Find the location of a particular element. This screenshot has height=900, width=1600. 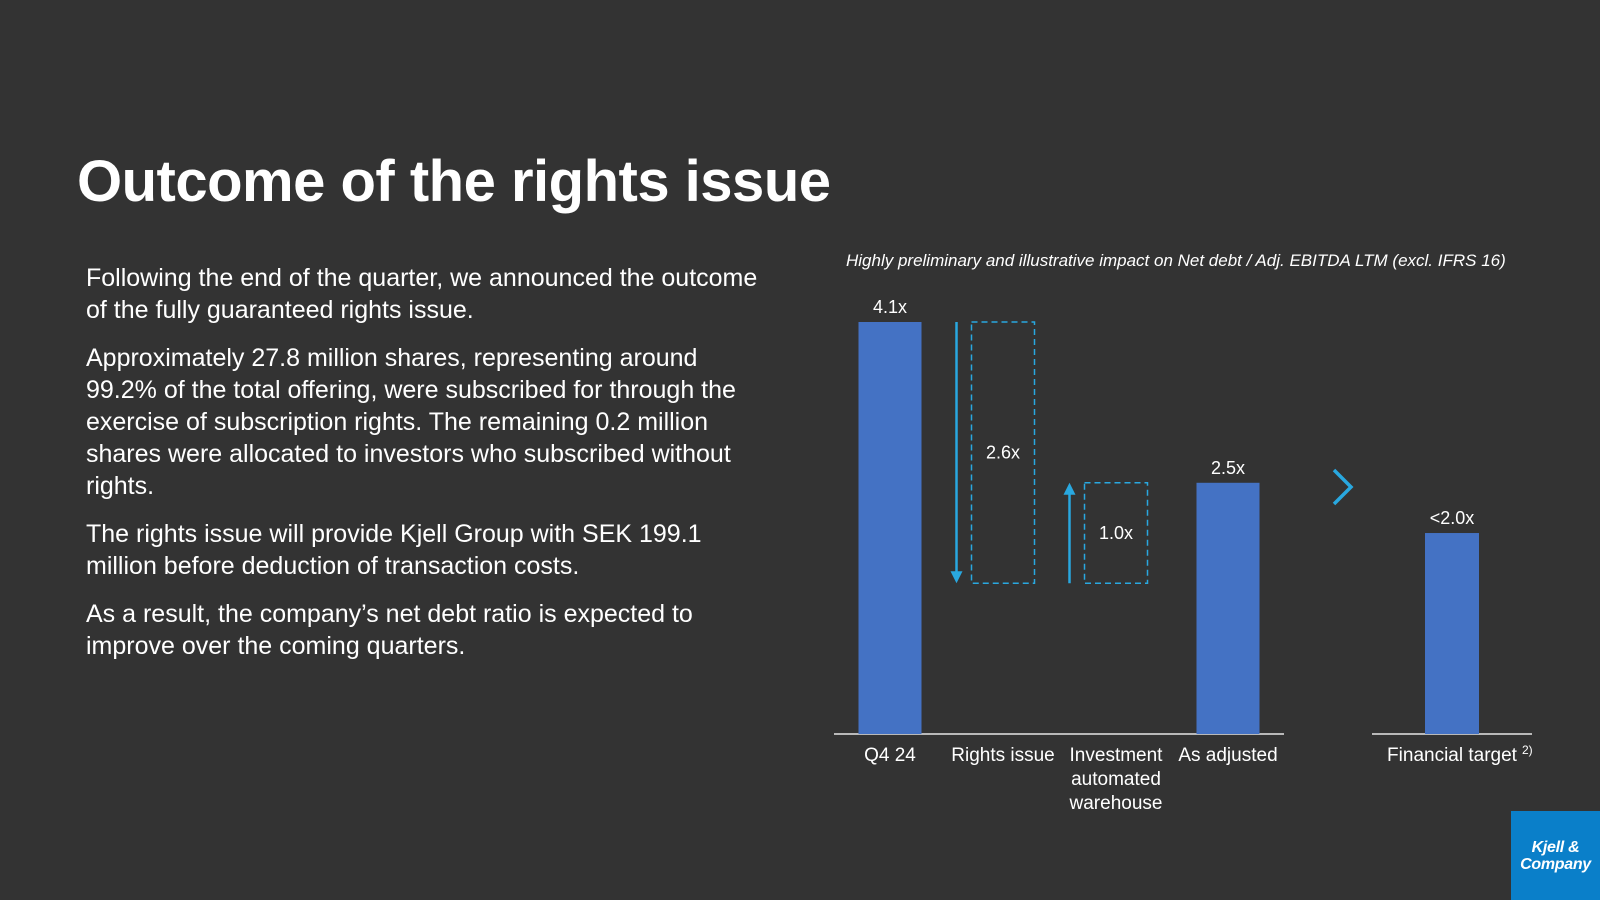

category-label: Rights issue is located at coordinates (1003, 755).